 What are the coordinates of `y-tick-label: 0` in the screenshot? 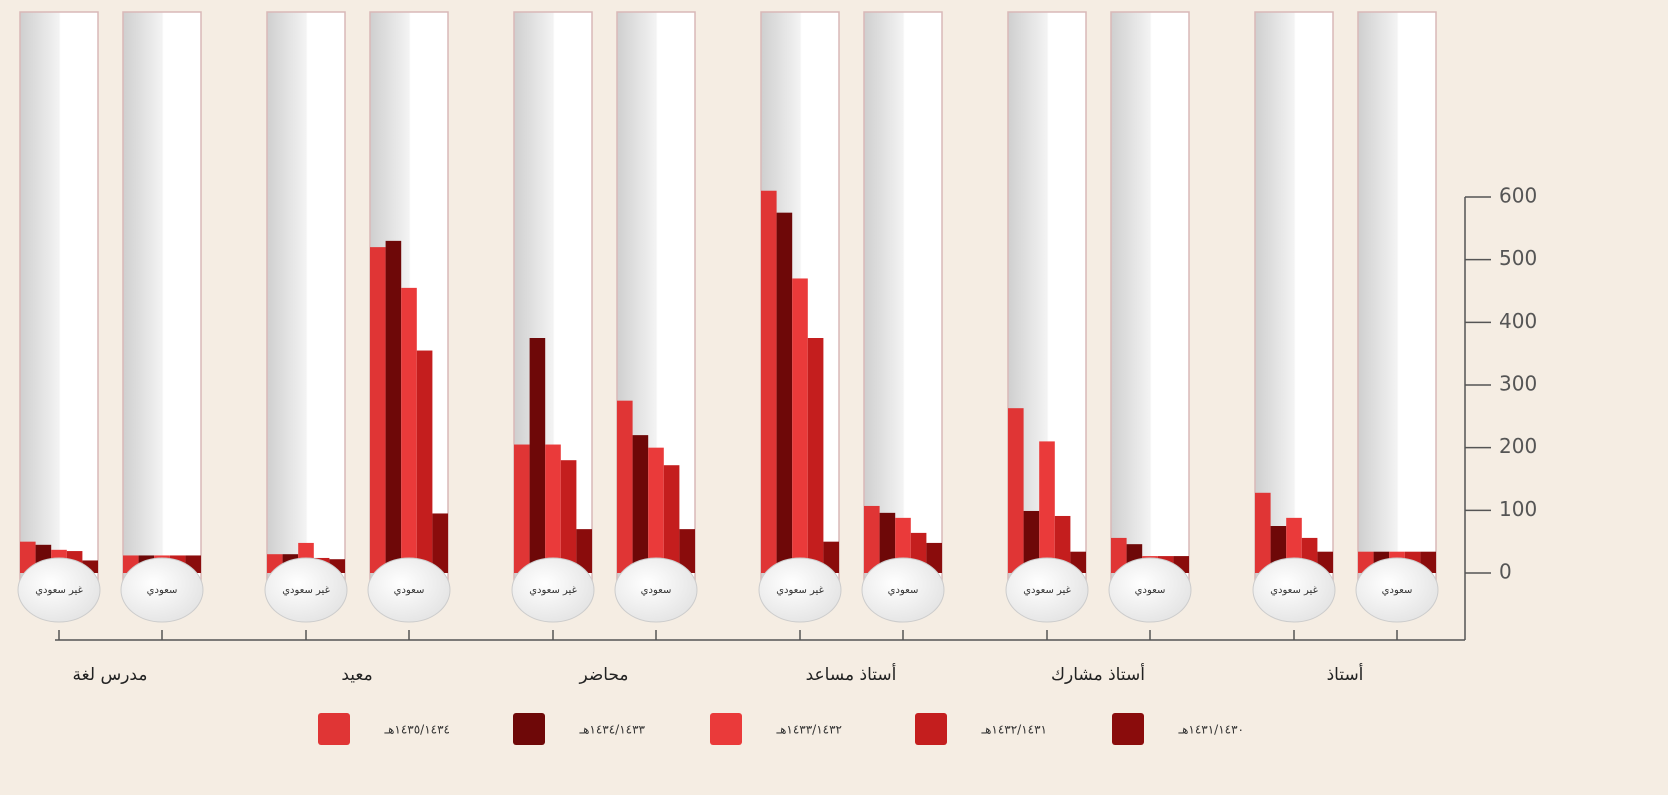 It's located at (1505, 572).